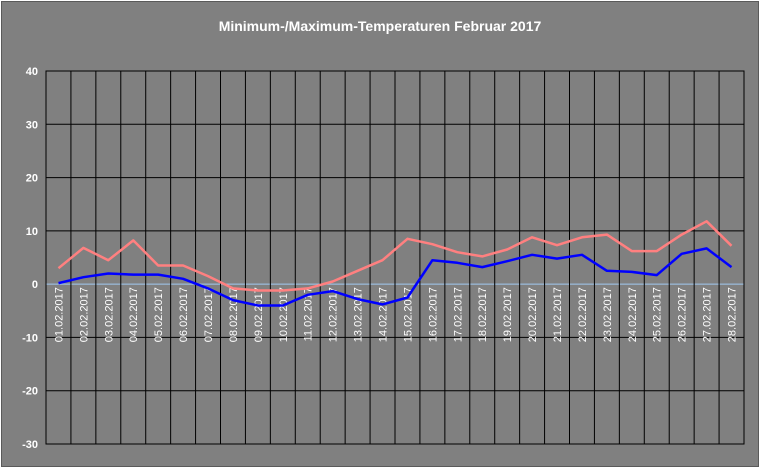 This screenshot has height=468, width=760. What do you see at coordinates (84, 314) in the screenshot?
I see `x-tick-label: 02.02.2017` at bounding box center [84, 314].